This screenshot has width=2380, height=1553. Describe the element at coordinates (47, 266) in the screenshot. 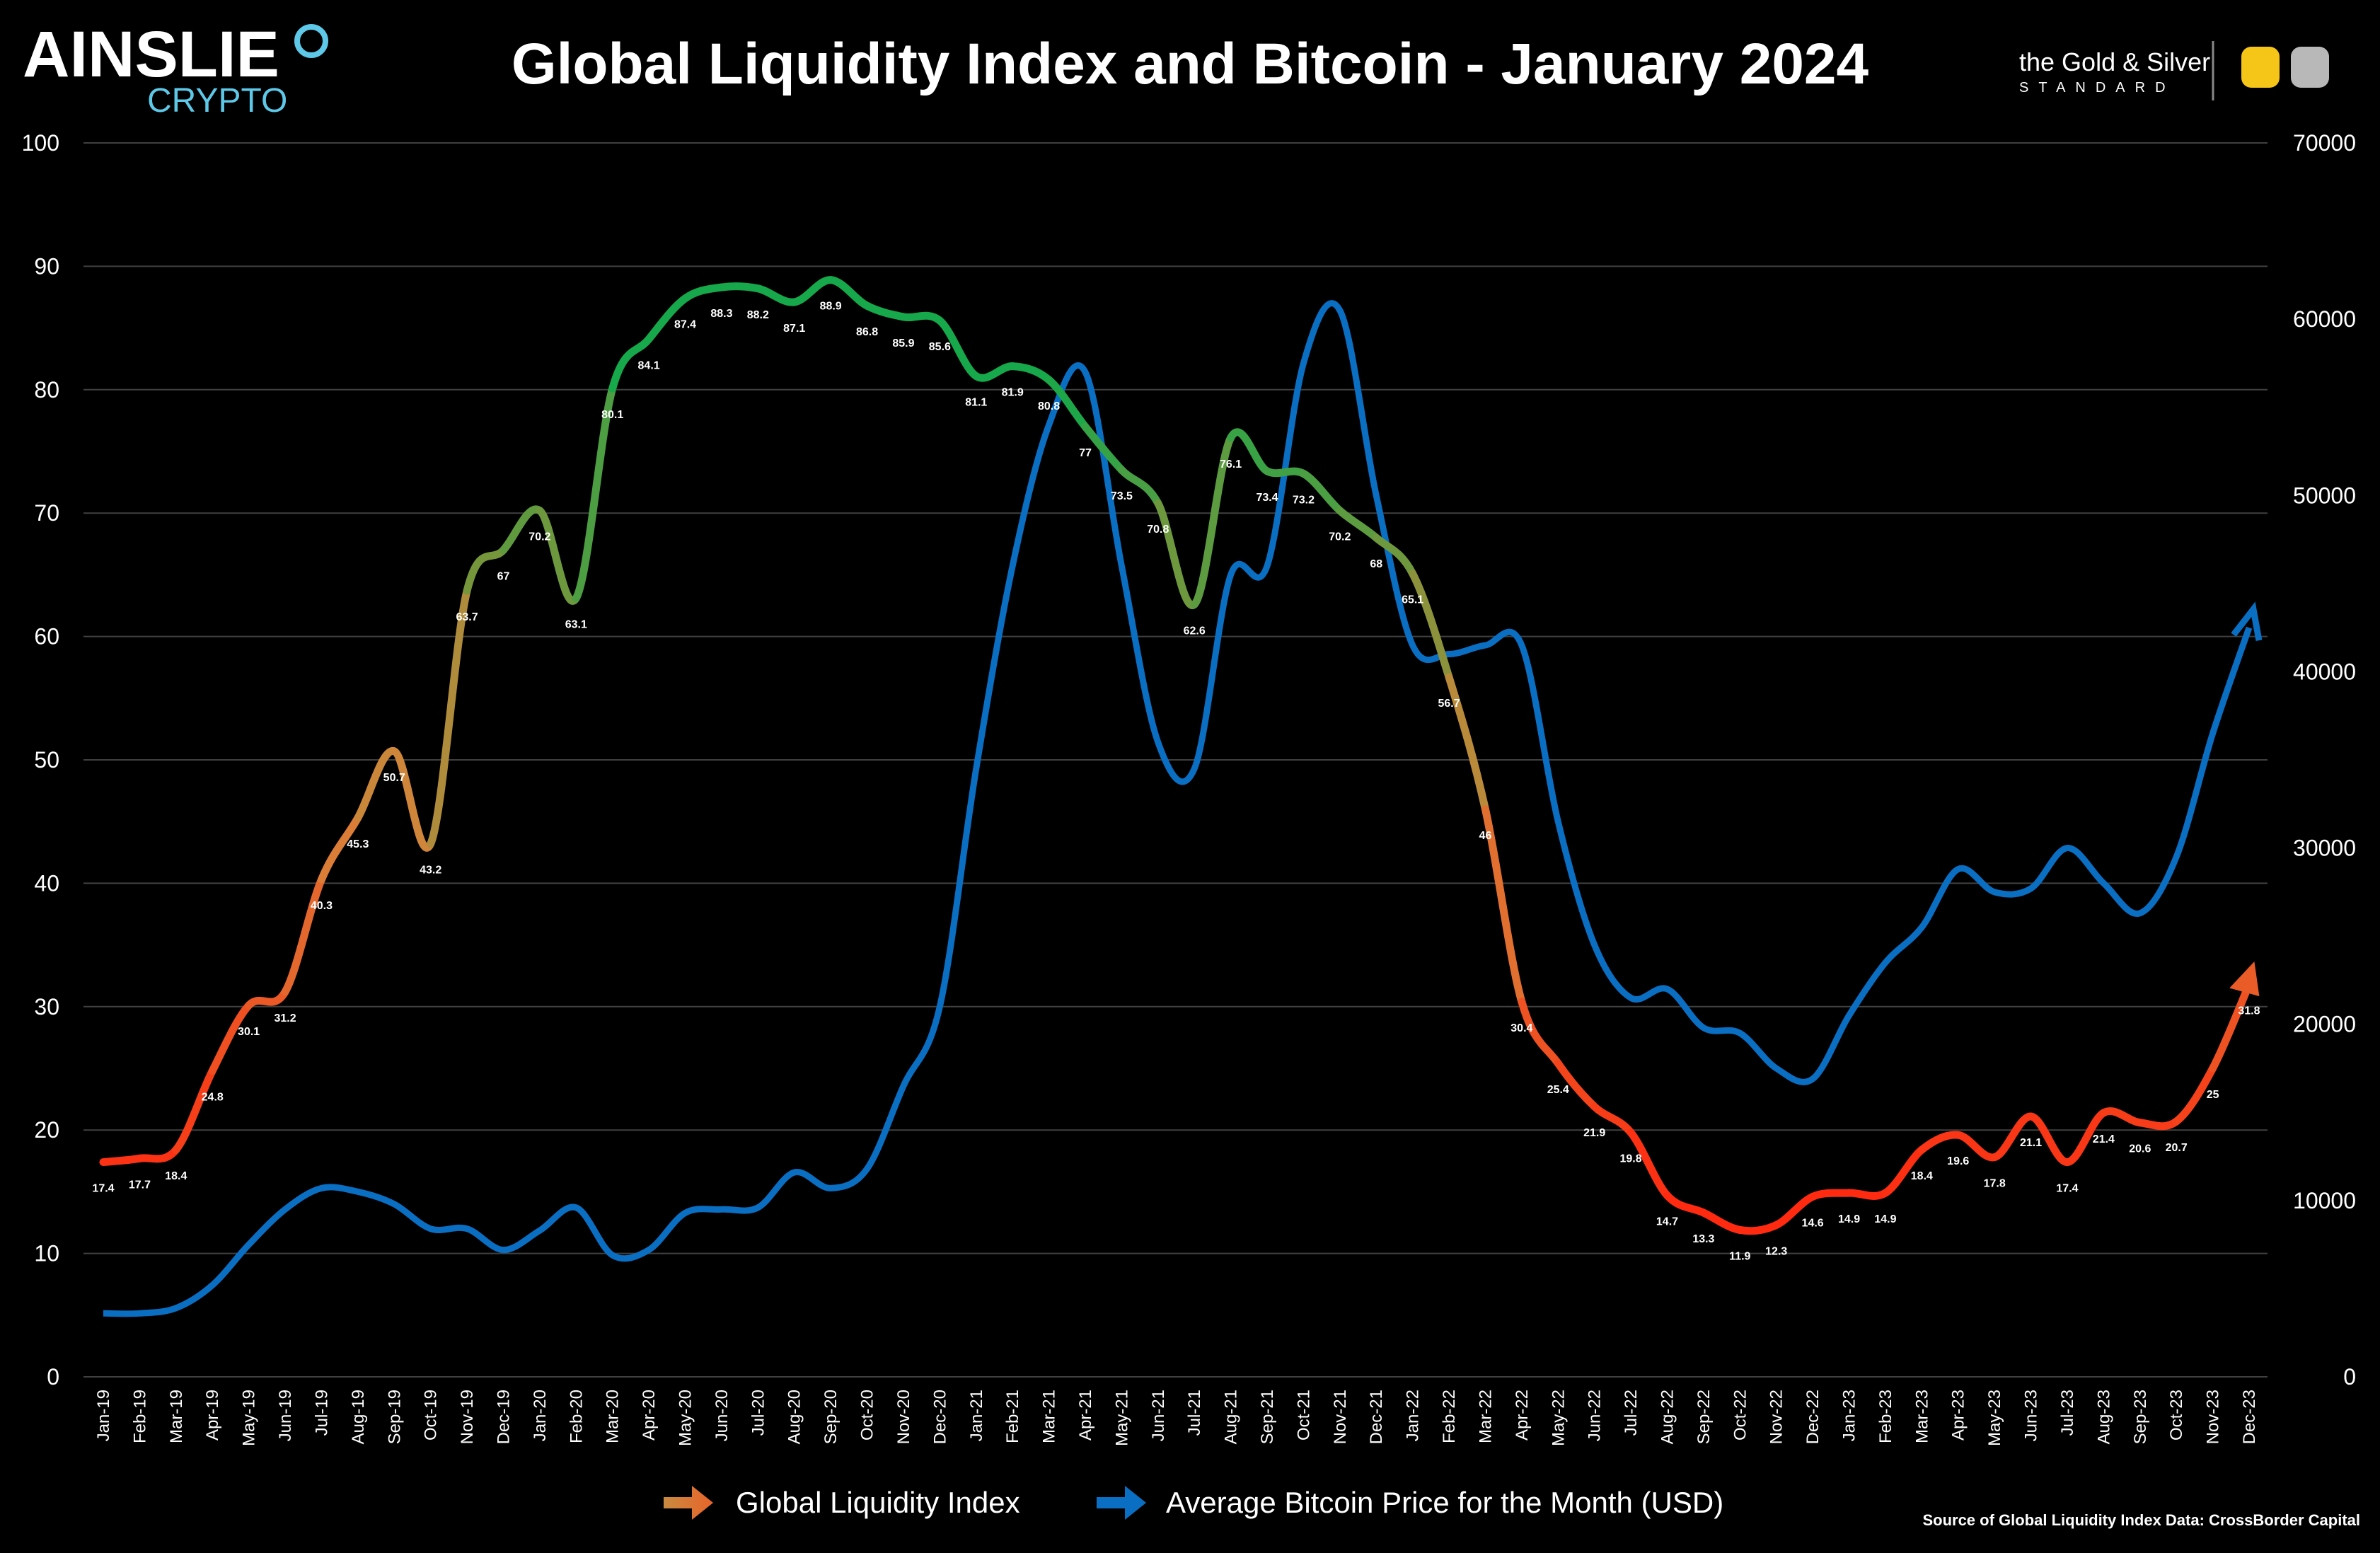

I see `y-left-tick-label: 90` at that location.